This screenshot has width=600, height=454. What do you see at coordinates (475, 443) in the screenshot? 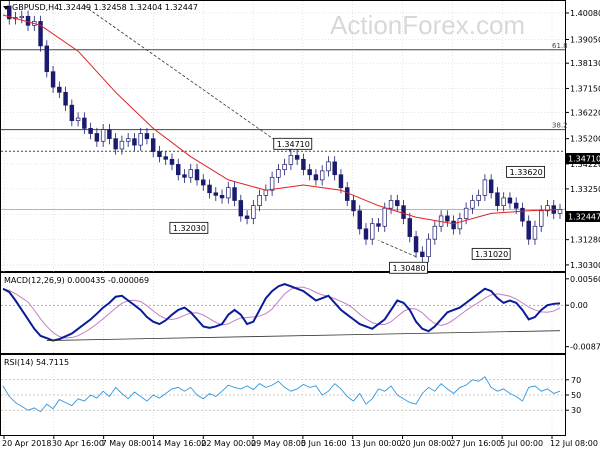
I see `x-tick-label: 27 Jun 16:00` at bounding box center [475, 443].